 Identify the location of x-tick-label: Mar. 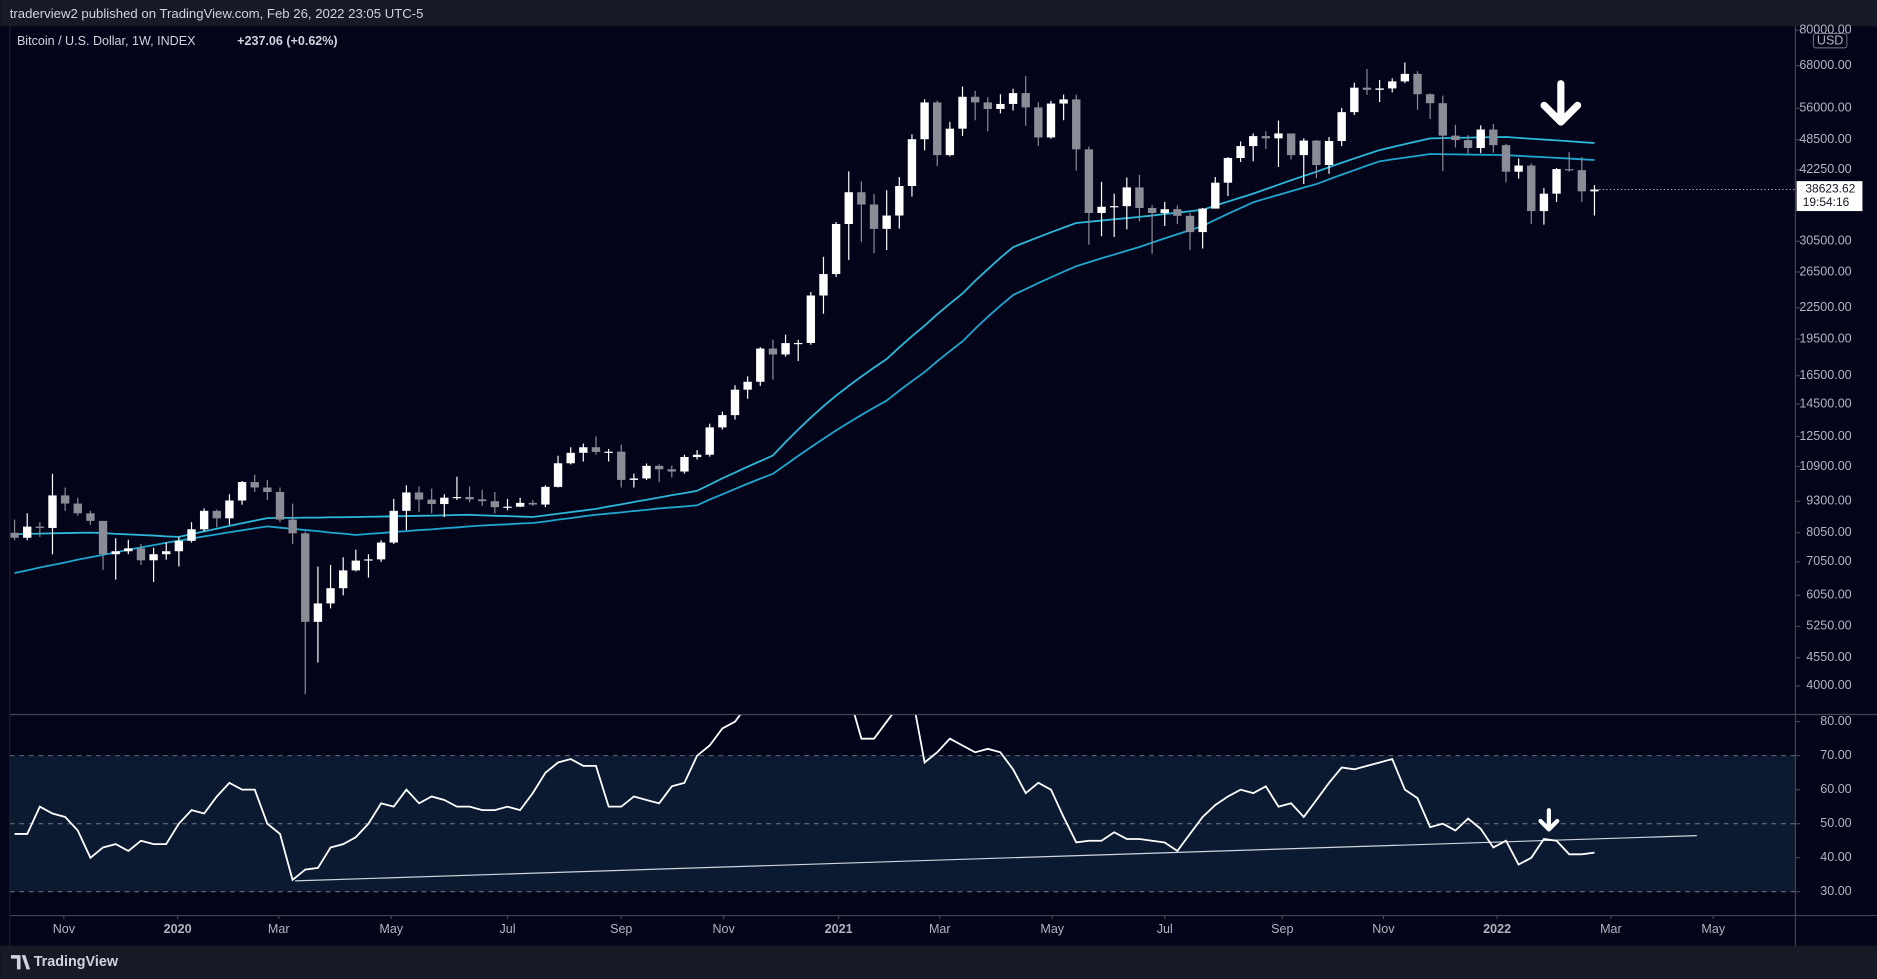
(940, 929).